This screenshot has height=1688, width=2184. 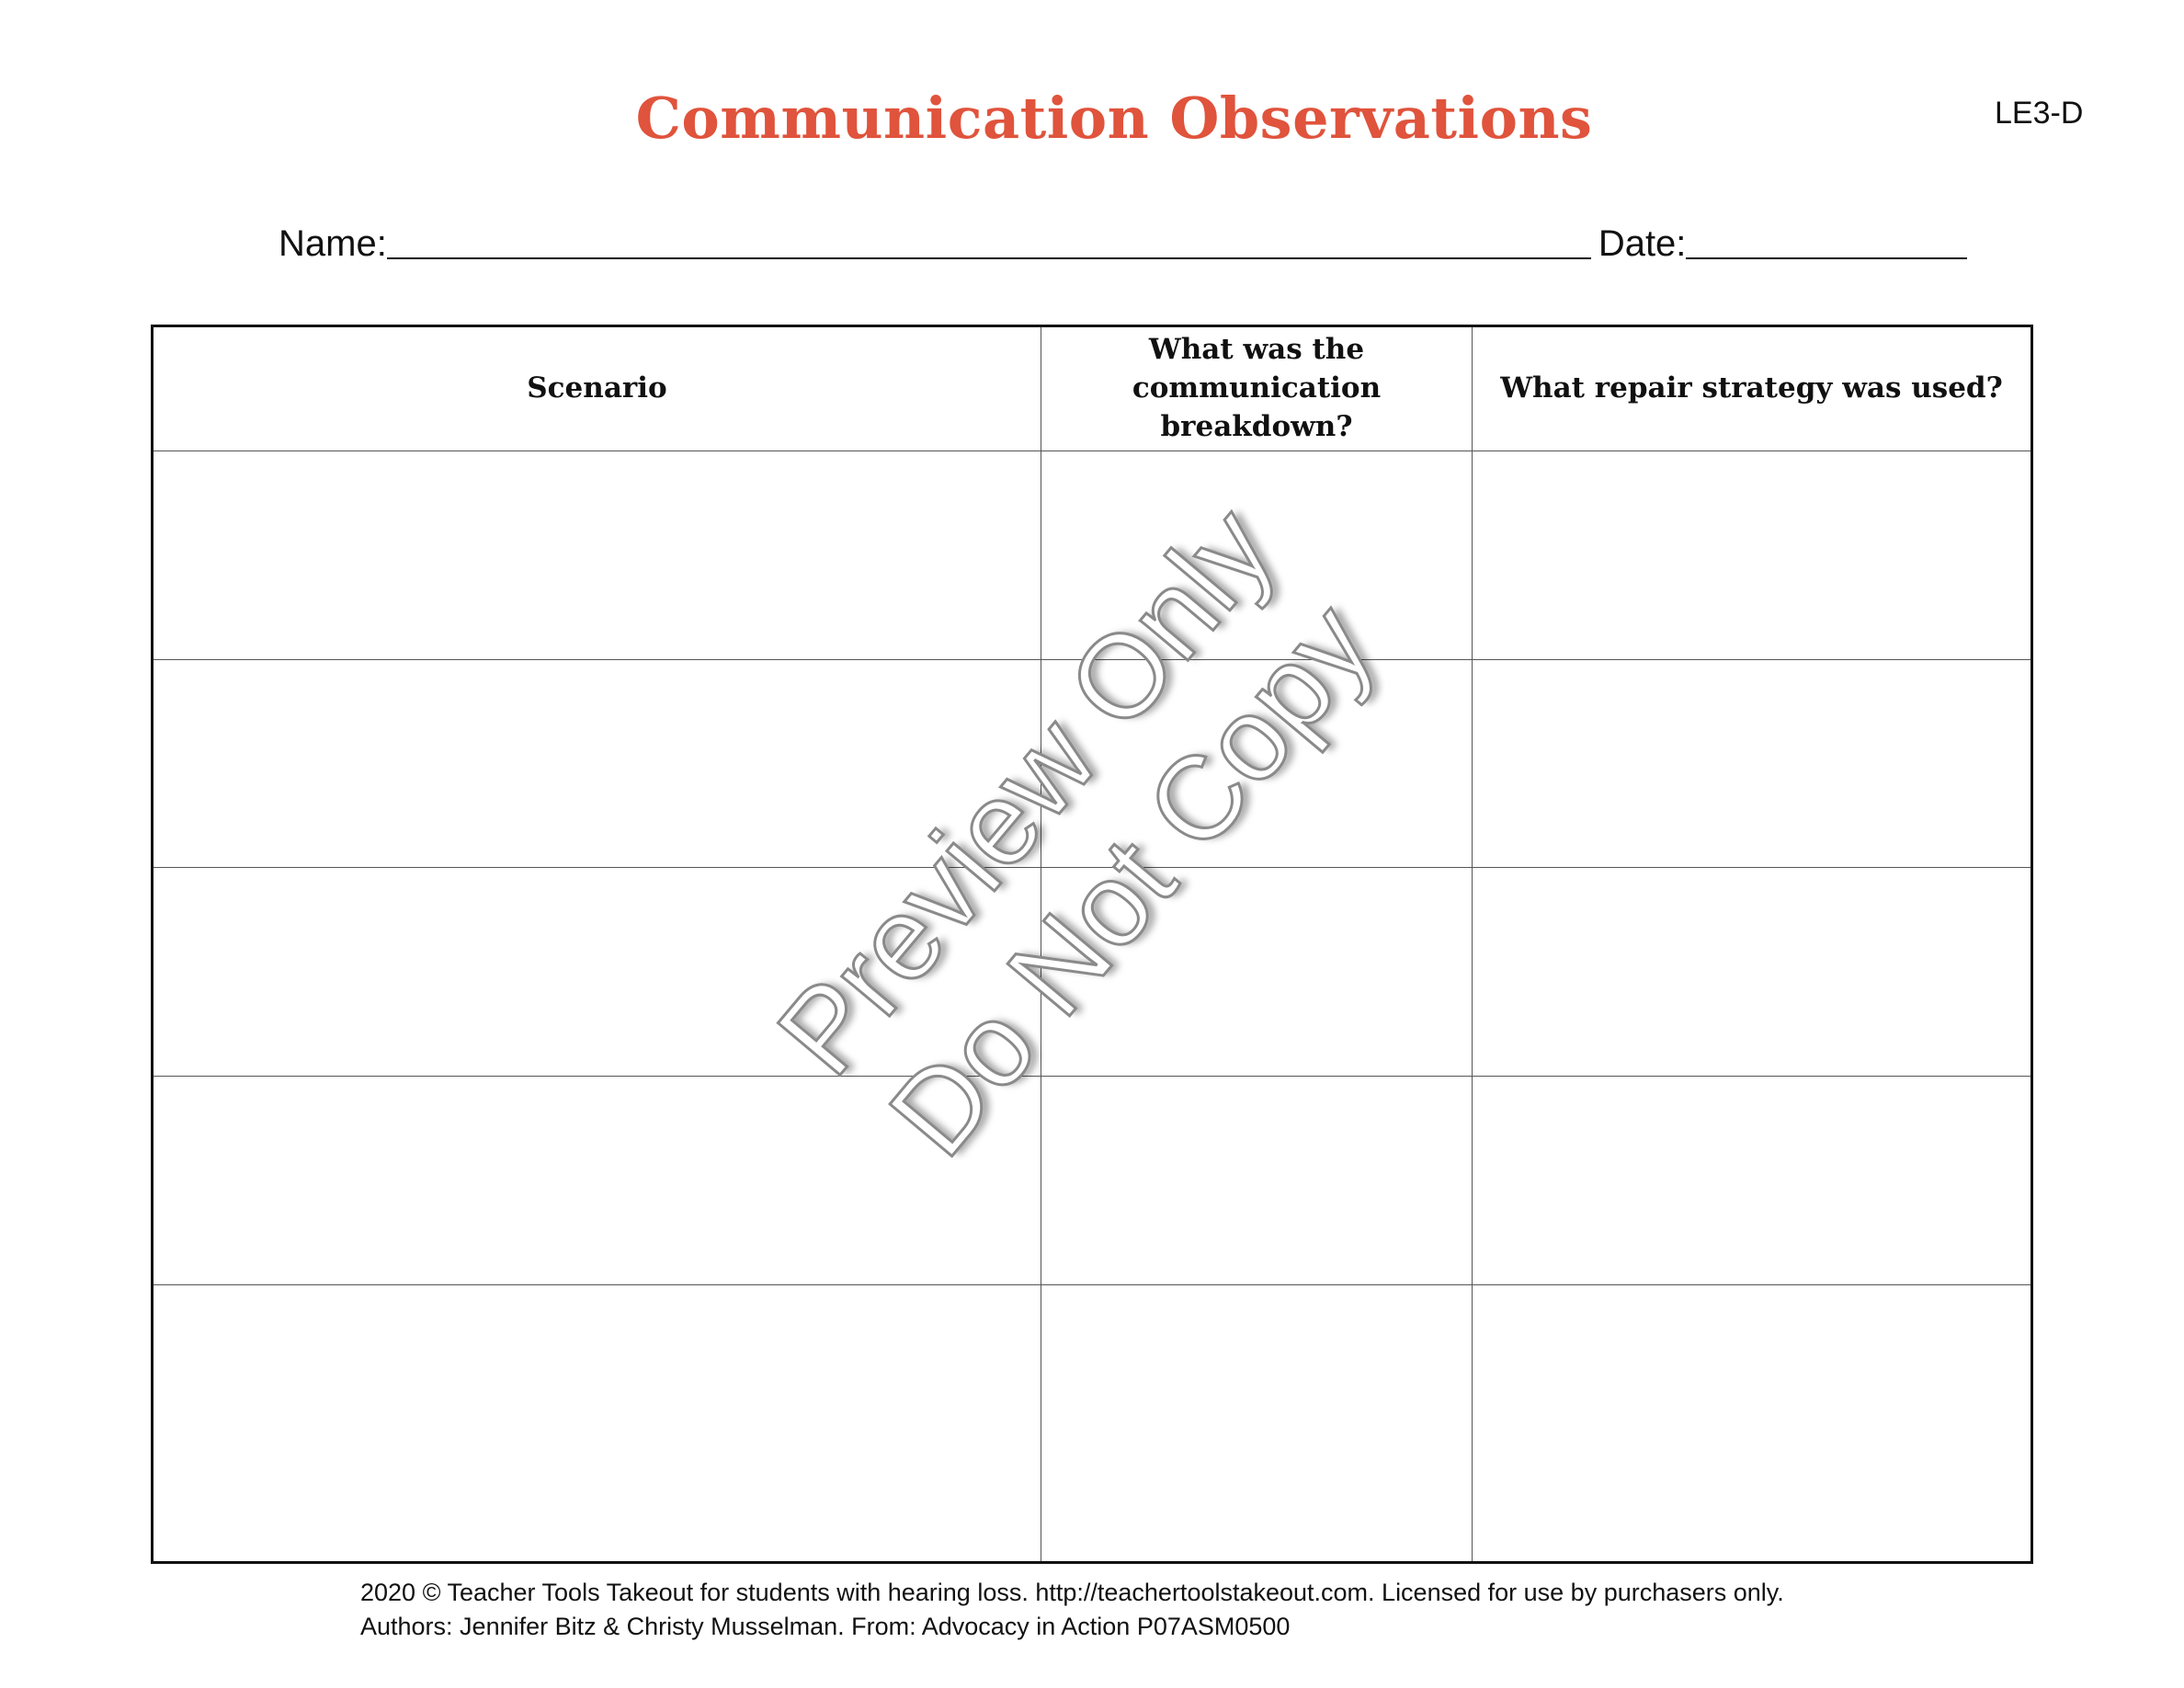 What do you see at coordinates (1642, 244) in the screenshot?
I see `date-label: Date:` at bounding box center [1642, 244].